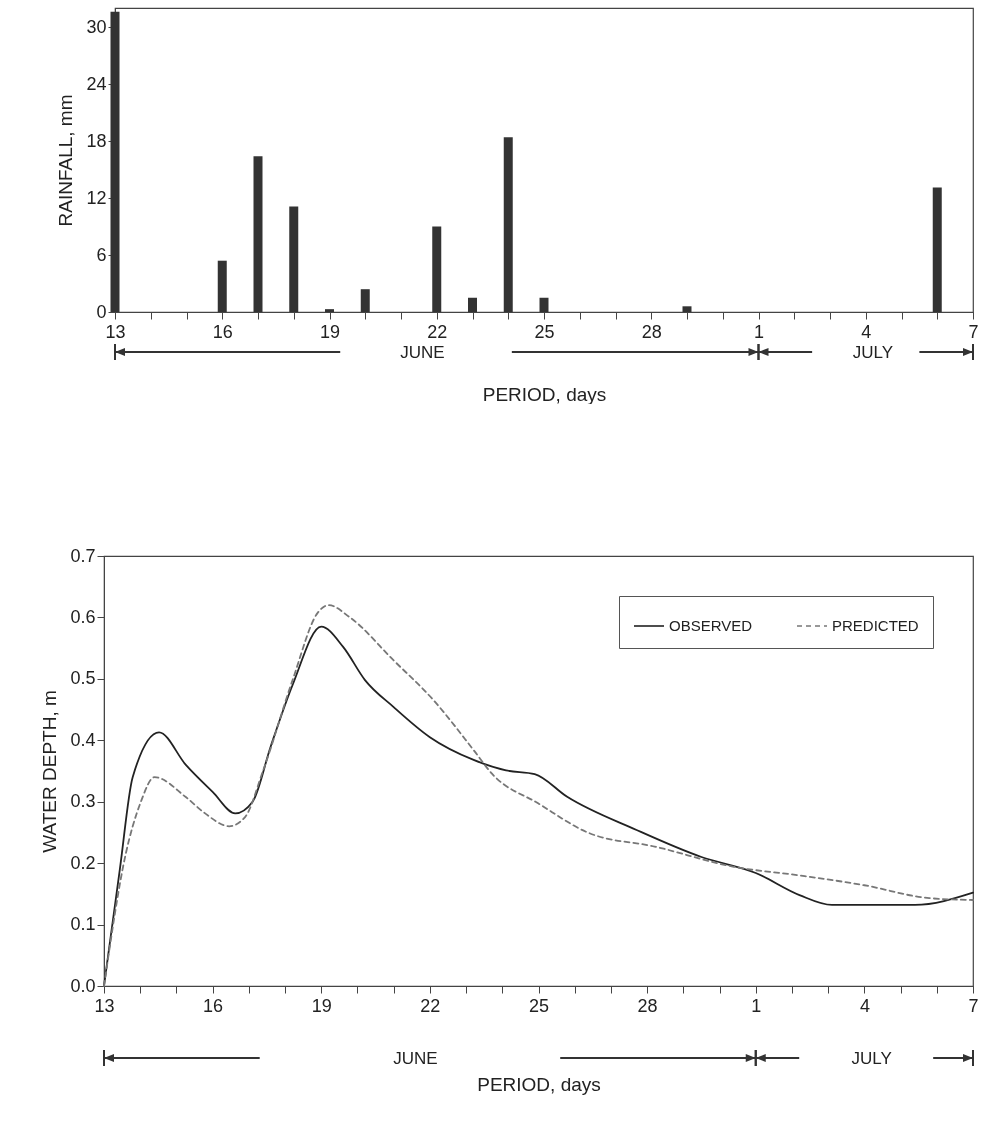 This screenshot has height=1124, width=991. Describe the element at coordinates (83, 739) in the screenshot. I see `y-tick-label: 0.4` at that location.